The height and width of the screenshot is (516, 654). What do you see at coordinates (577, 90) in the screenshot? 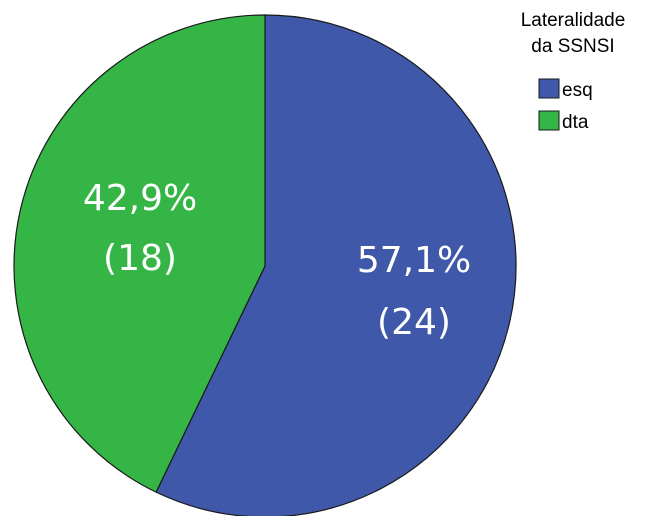
I see `legend-label-esq: esq` at bounding box center [577, 90].